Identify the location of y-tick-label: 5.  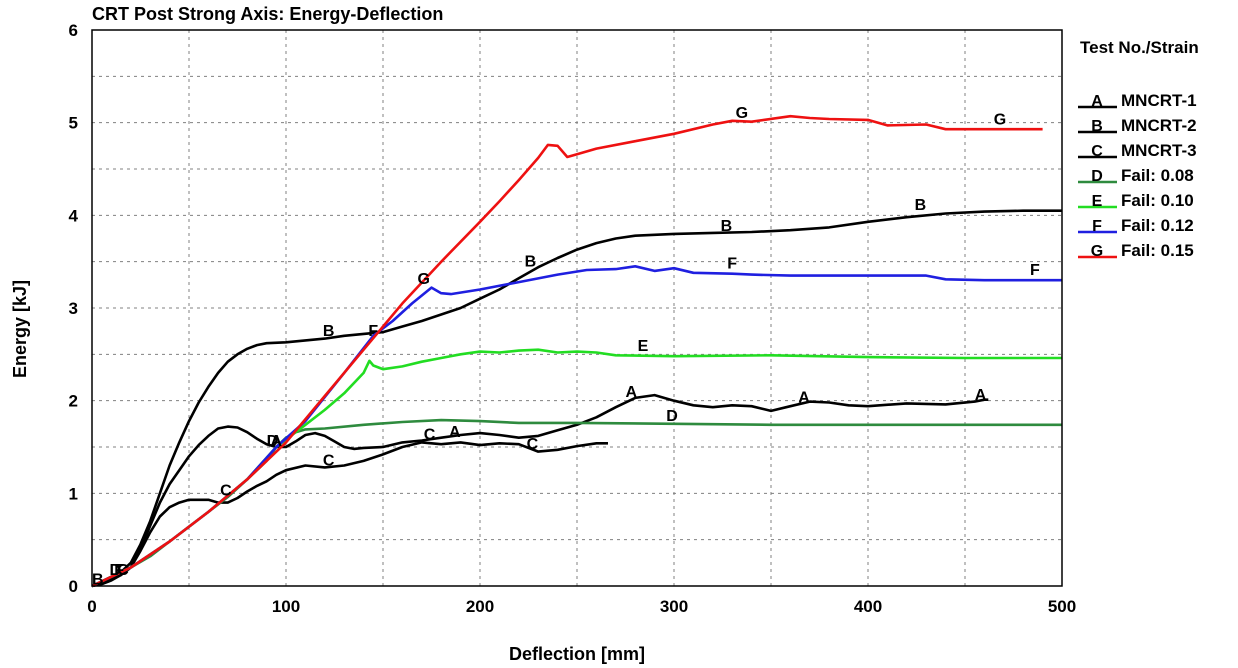
(73, 123).